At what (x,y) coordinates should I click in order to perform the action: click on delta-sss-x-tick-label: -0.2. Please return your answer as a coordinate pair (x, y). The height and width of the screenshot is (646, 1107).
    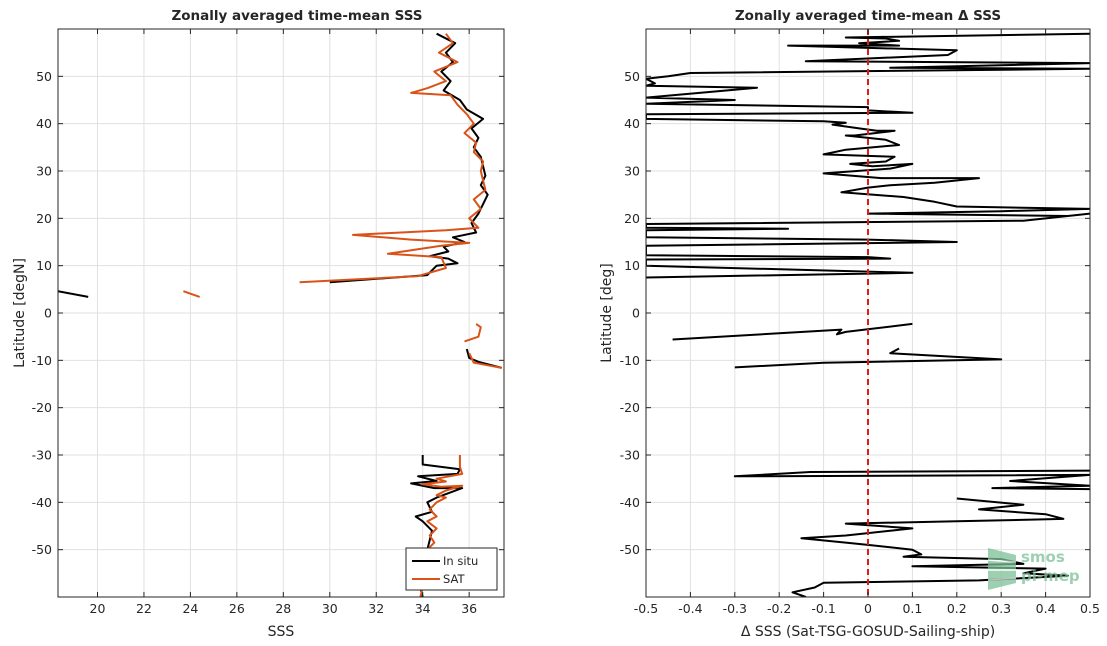
    Looking at the image, I should click on (779, 608).